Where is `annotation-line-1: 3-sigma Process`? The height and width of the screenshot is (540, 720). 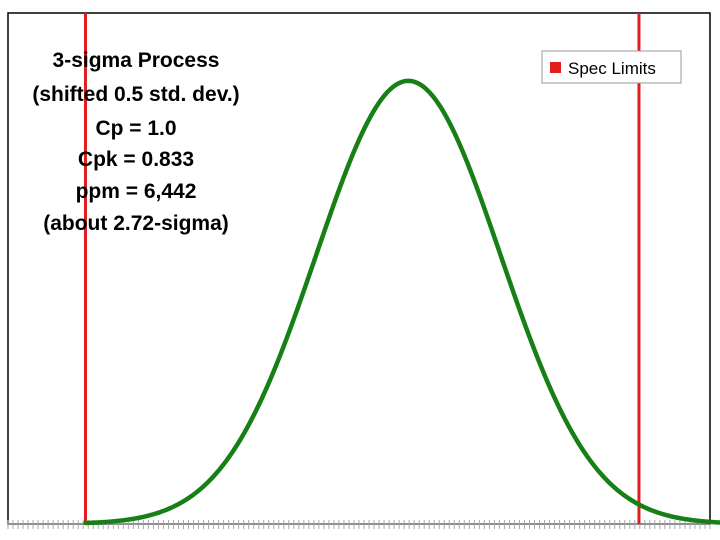
annotation-line-1: 3-sigma Process is located at coordinates (136, 60).